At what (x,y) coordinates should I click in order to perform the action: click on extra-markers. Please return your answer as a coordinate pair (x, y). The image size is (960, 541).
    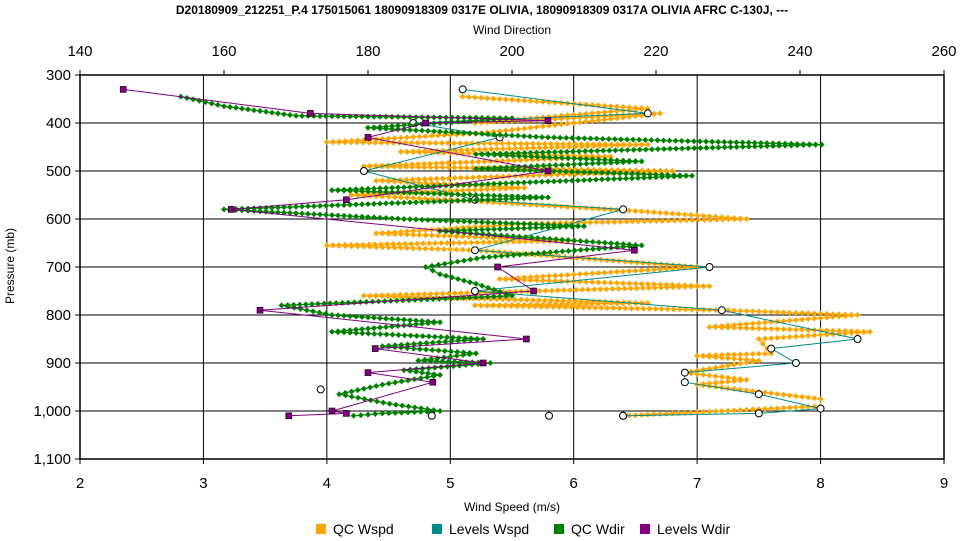
    Looking at the image, I should click on (472, 402).